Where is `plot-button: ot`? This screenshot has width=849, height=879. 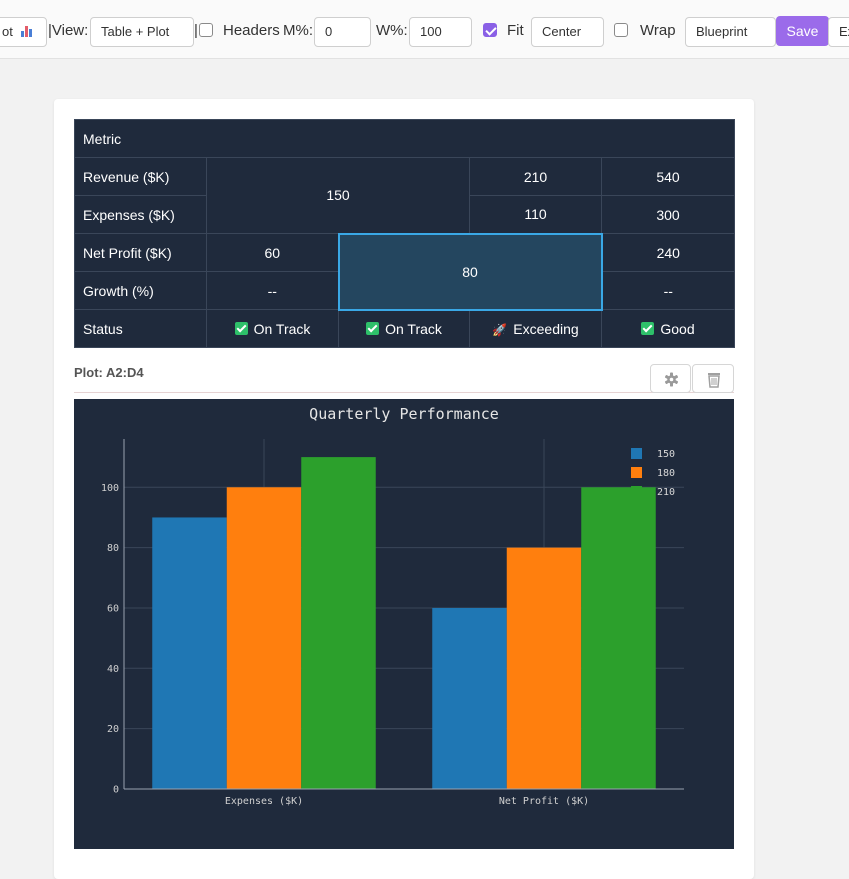 plot-button: ot is located at coordinates (23, 32).